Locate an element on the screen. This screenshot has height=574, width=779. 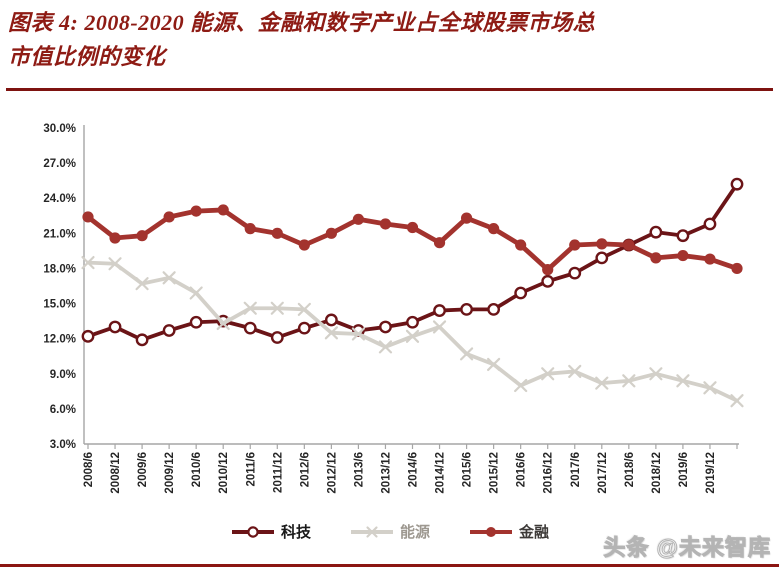
legend-label-finance: 金融 is located at coordinates (534, 532).